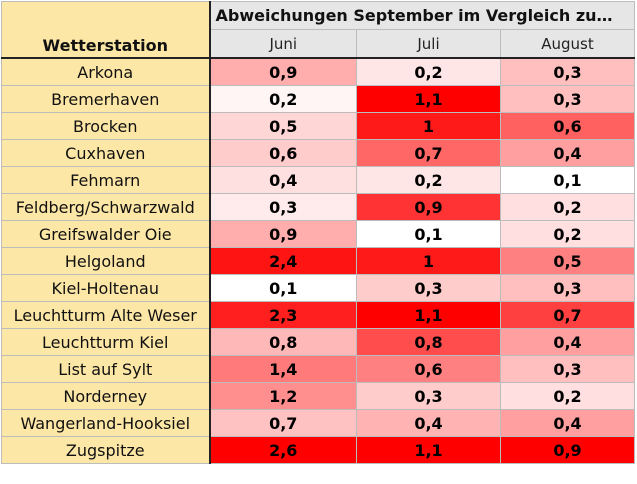 This screenshot has height=484, width=637. Describe the element at coordinates (283, 315) in the screenshot. I see `value-cell-juni: 2,3` at that location.